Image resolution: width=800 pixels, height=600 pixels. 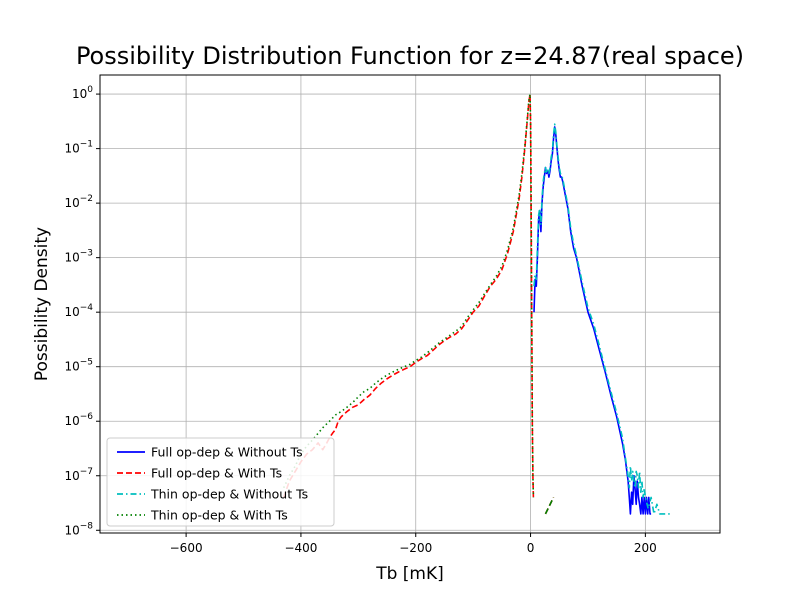 What do you see at coordinates (415, 548) in the screenshot?
I see `x-tick-label: −200` at bounding box center [415, 548].